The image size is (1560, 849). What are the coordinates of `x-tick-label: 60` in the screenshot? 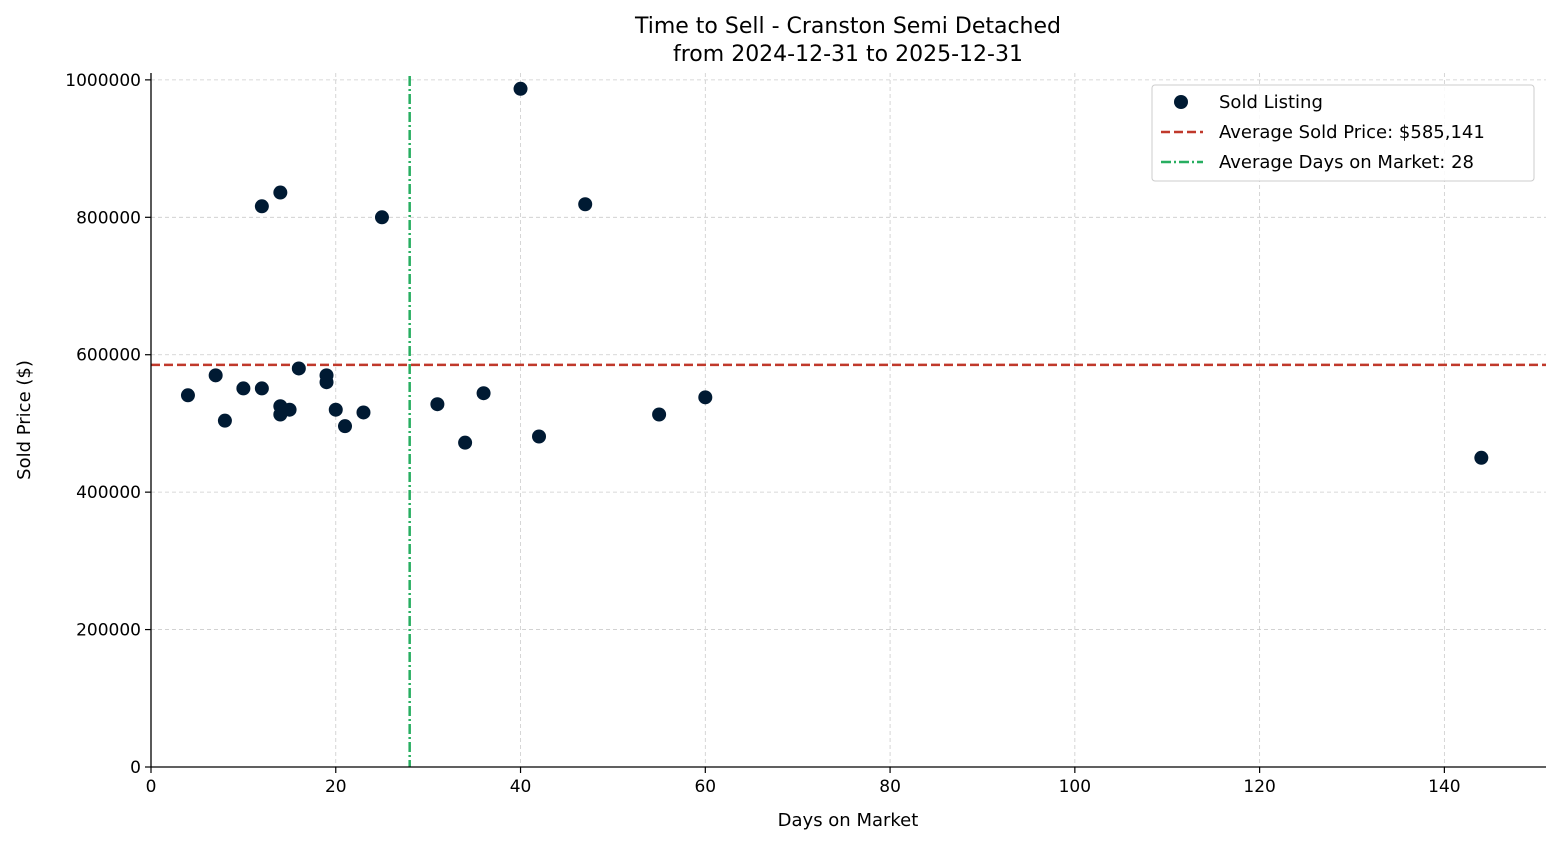 It's located at (705, 787).